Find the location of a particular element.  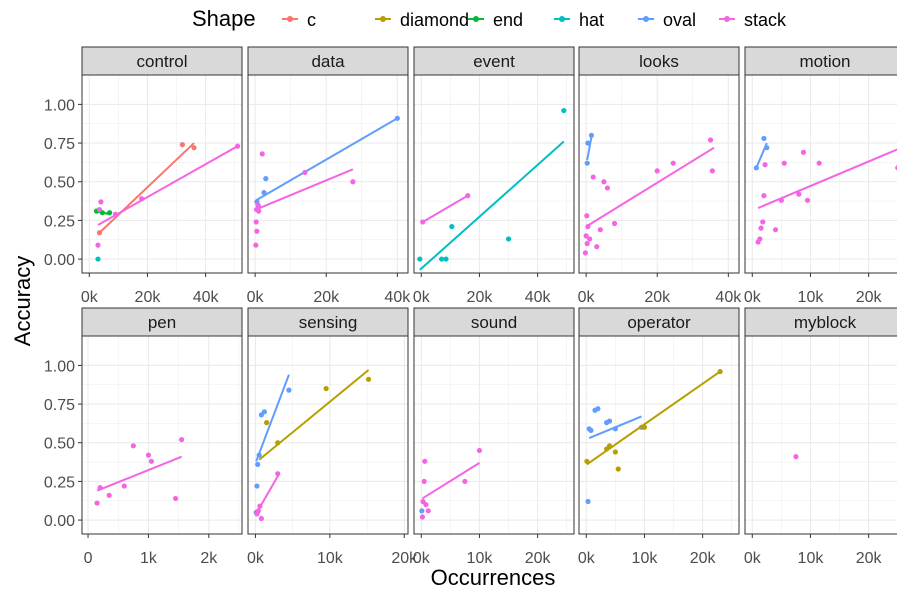

panel-strip-label: myblock is located at coordinates (825, 322).